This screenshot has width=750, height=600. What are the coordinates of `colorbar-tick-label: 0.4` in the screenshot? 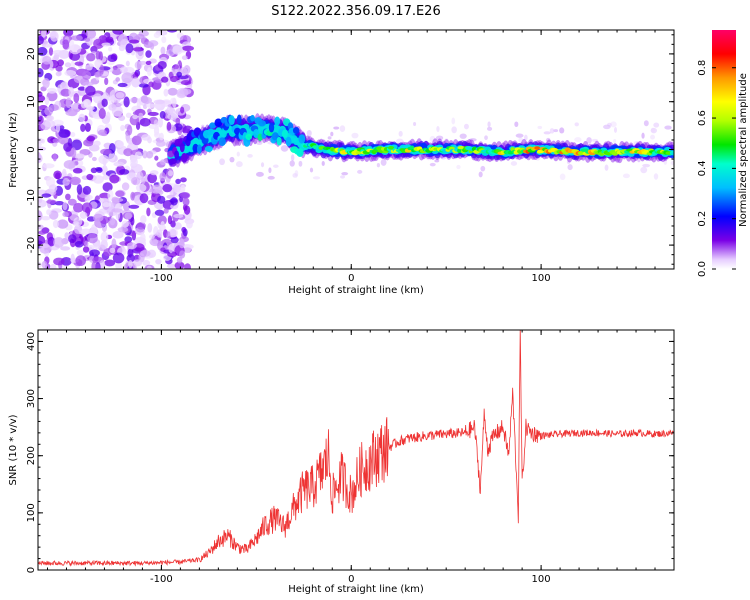 It's located at (702, 168).